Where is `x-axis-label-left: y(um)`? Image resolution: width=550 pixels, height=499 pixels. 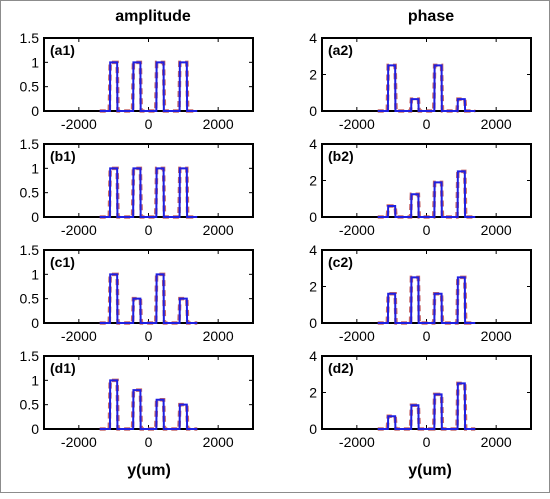
x-axis-label-left: y(um) is located at coordinates (149, 470).